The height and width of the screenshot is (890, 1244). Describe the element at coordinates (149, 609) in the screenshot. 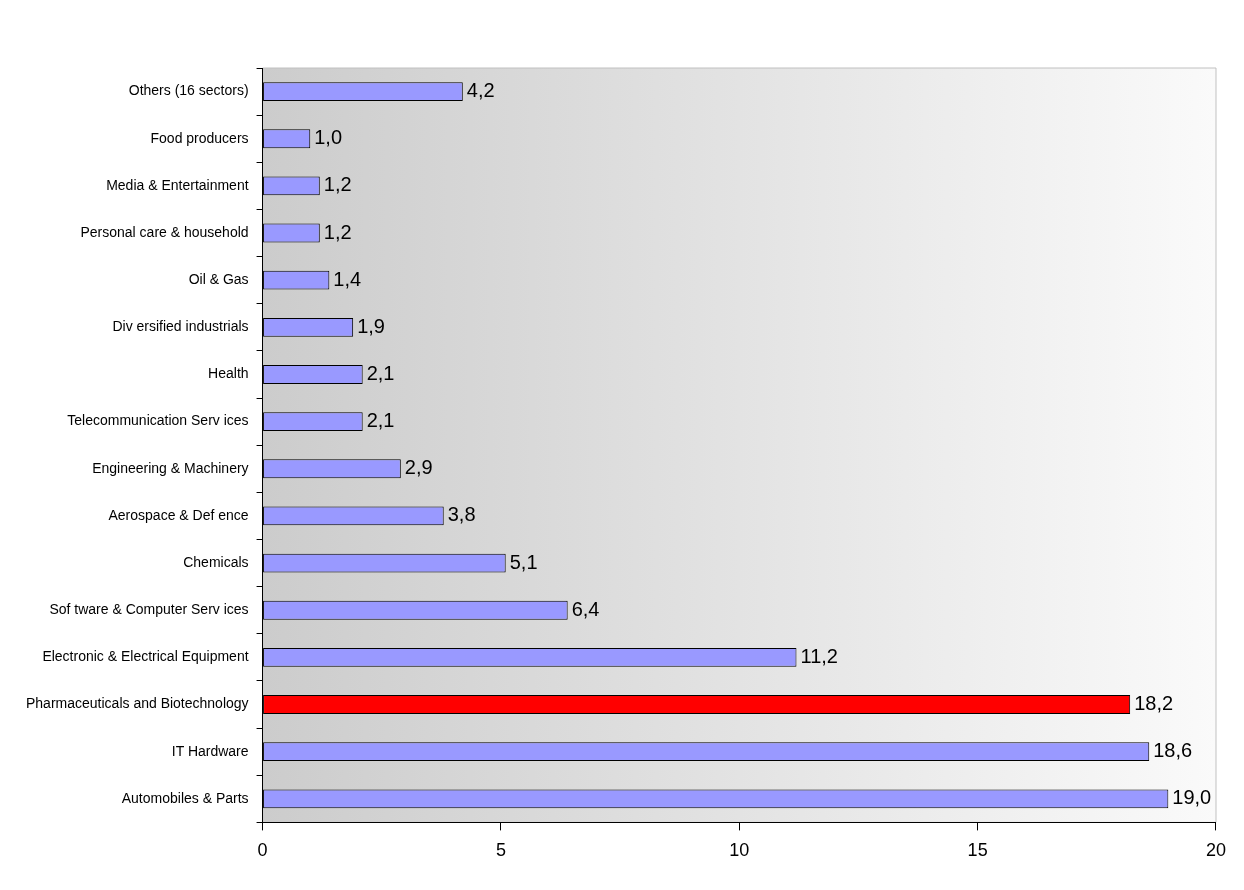

I see `y-tick-label: Sof tware & Computer Serv ices` at that location.